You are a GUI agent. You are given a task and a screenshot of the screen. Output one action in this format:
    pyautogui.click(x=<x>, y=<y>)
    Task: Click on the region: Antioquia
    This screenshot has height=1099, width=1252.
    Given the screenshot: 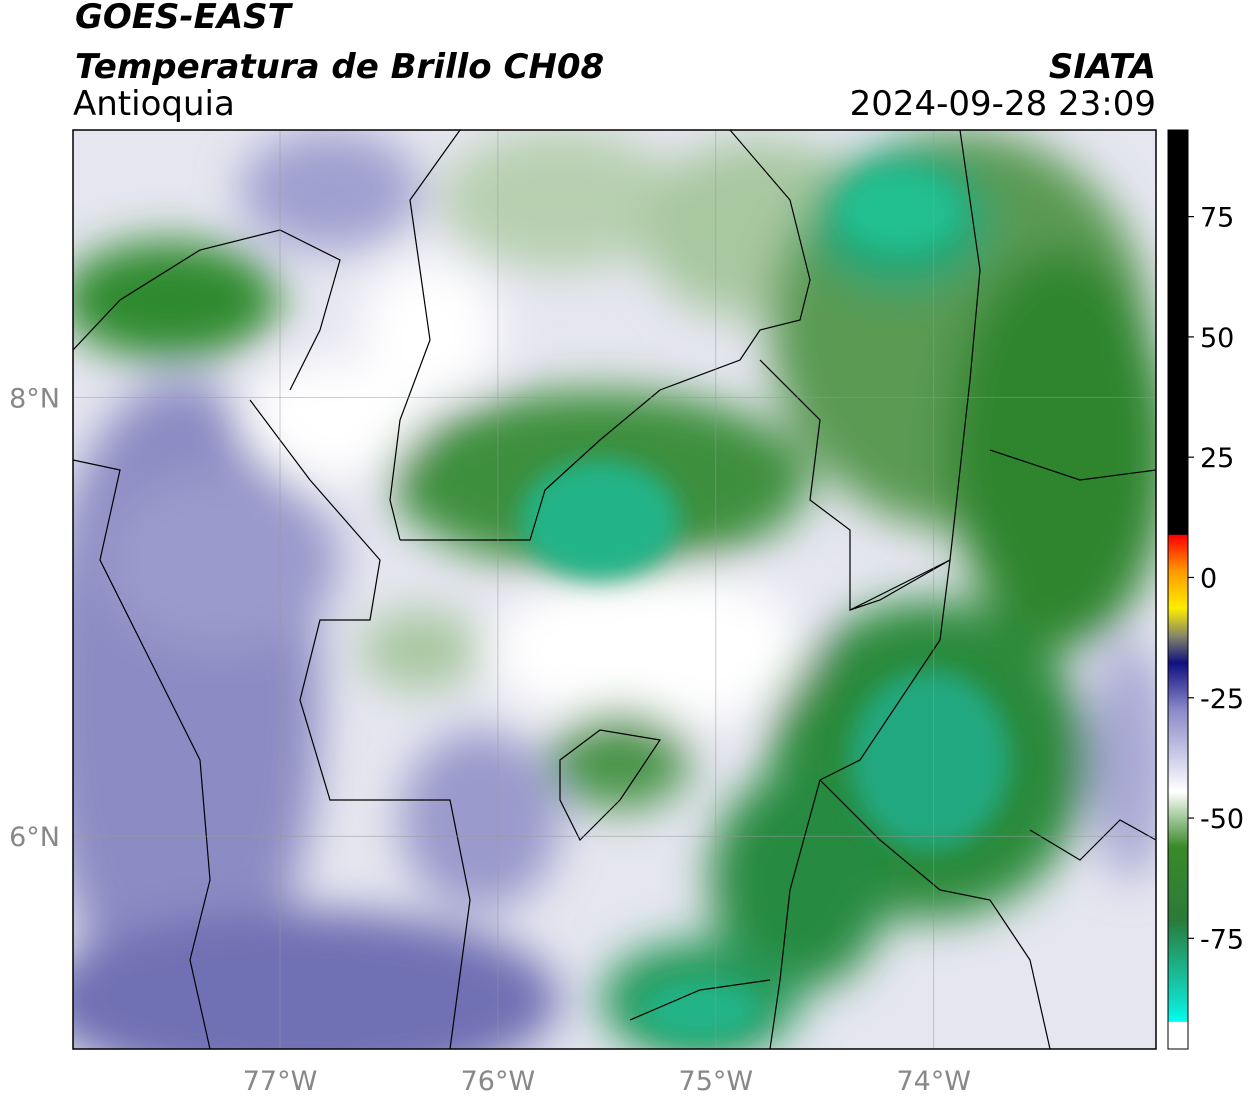 What is the action you would take?
    pyautogui.click(x=154, y=104)
    